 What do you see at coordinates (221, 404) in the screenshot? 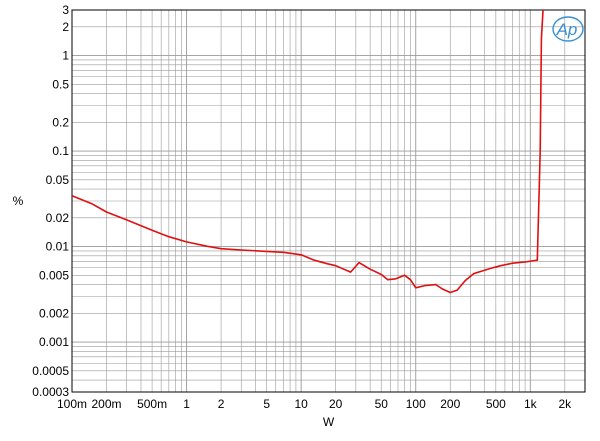
I see `x-tick-label: 2` at bounding box center [221, 404].